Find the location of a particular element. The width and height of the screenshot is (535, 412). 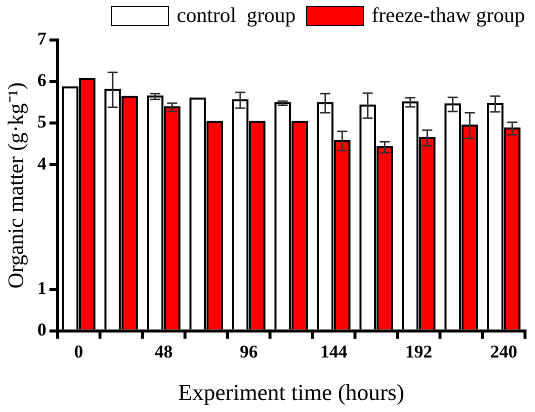

y-tick-label: 0 is located at coordinates (41, 329).